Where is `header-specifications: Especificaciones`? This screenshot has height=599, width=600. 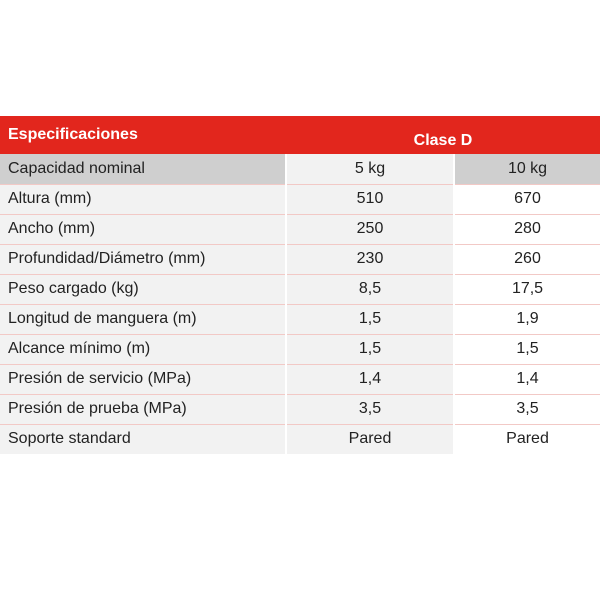 header-specifications: Especificaciones is located at coordinates (143, 135).